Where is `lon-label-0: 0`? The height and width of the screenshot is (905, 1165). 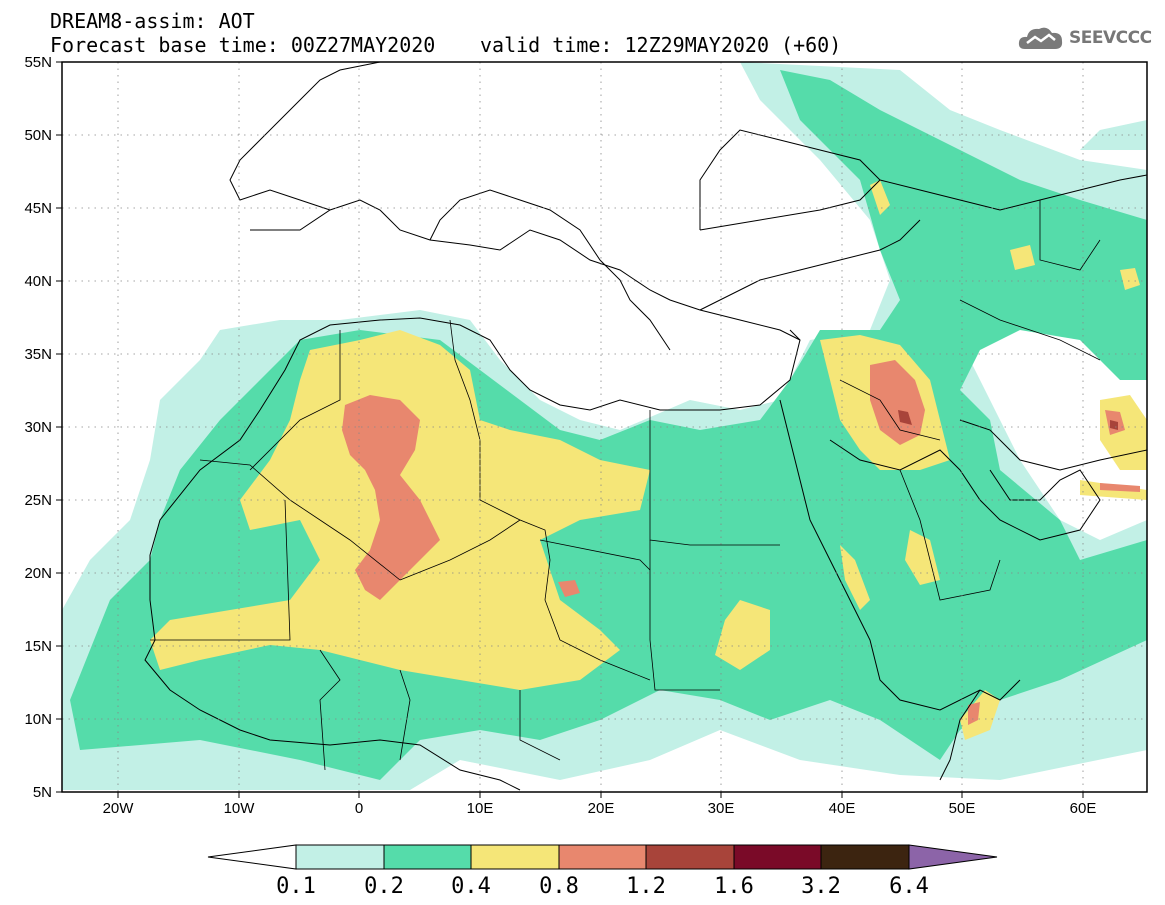
lon-label-0: 0 is located at coordinates (359, 808).